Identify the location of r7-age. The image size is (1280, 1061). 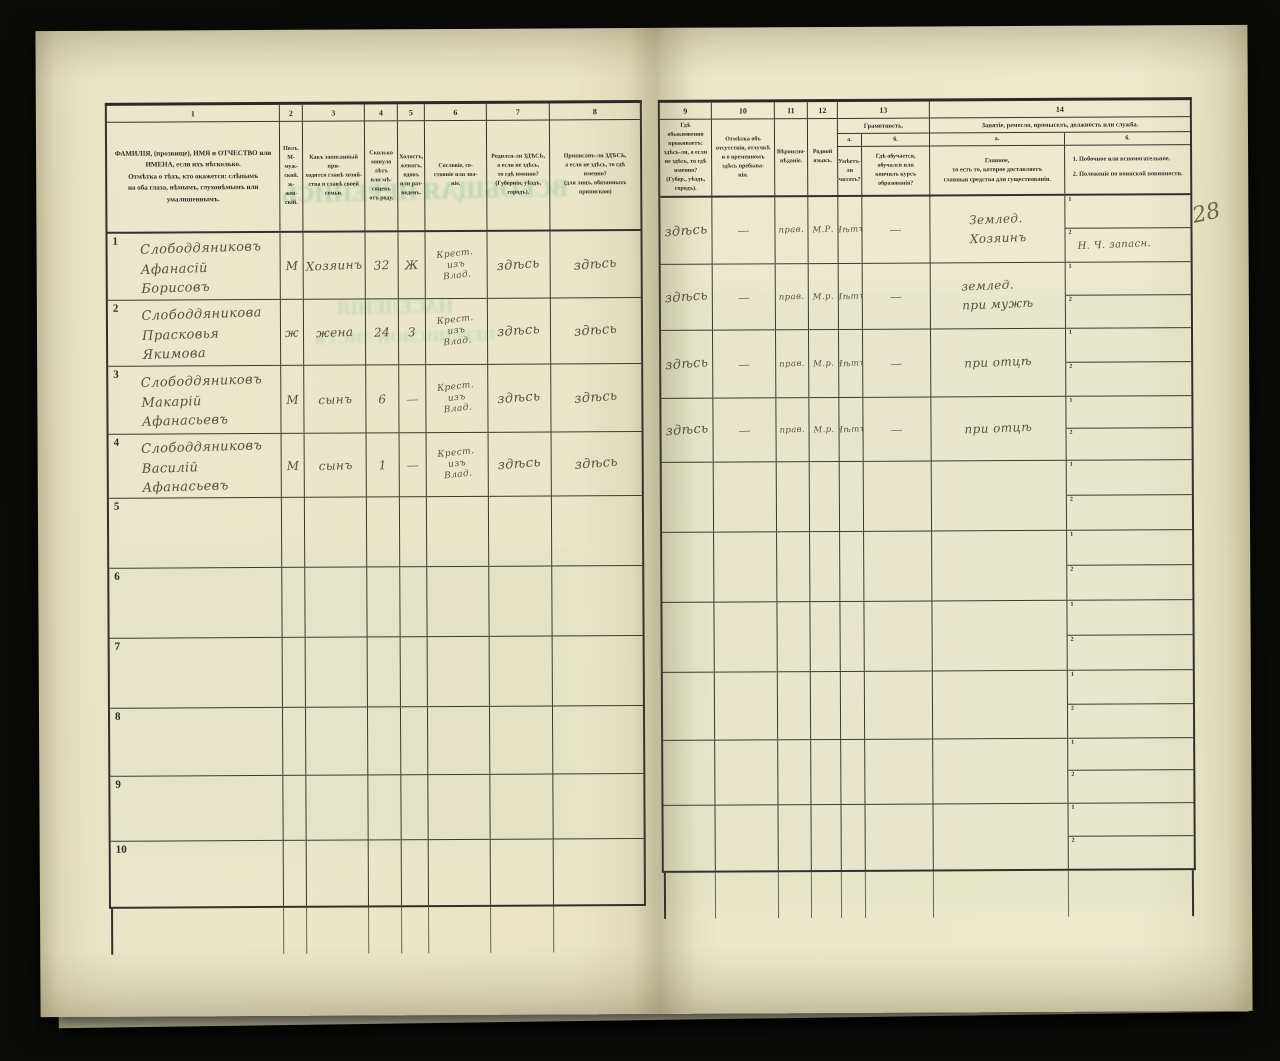
(384, 672).